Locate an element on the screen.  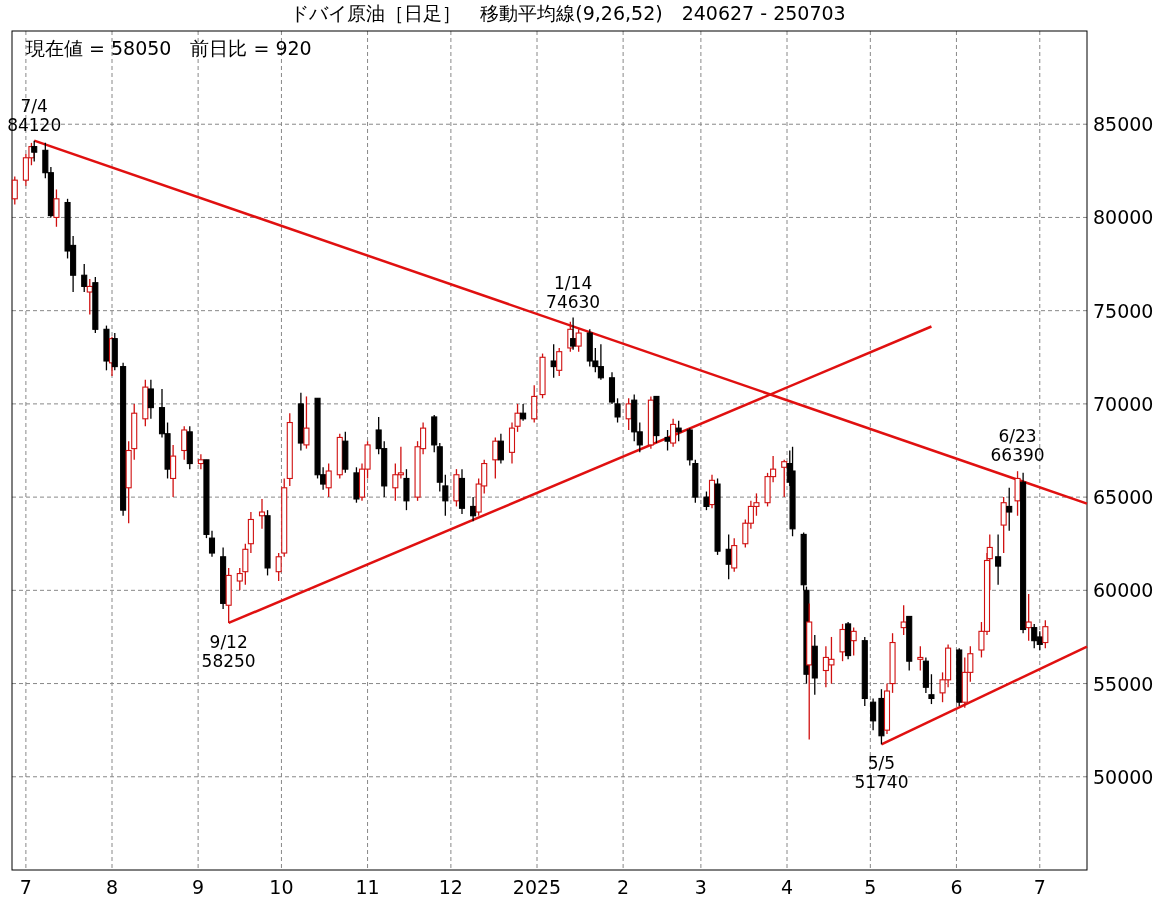
annotation: 1/14 74630 is located at coordinates (573, 292).